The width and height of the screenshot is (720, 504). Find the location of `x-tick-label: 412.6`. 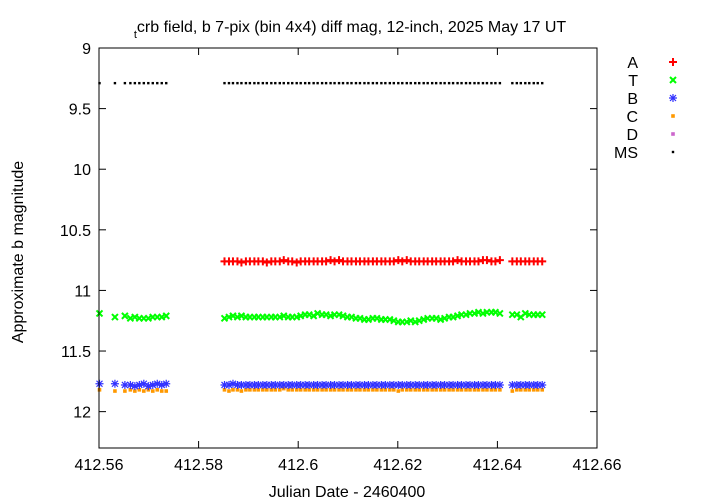

x-tick-label: 412.6 is located at coordinates (298, 465).